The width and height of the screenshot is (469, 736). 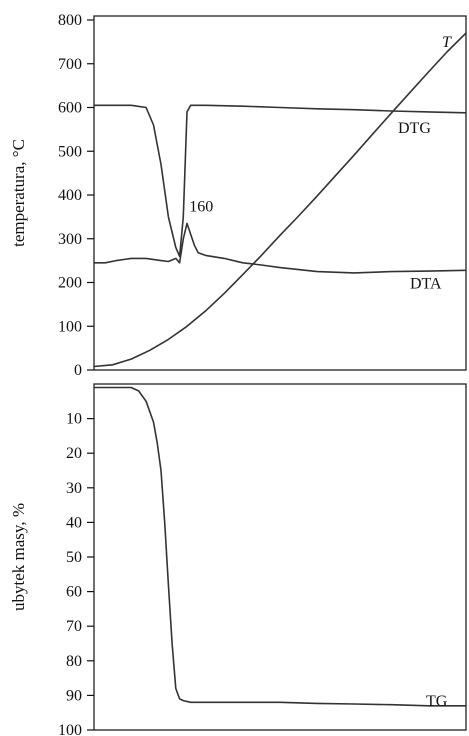 I want to click on y-tick-label: 800, so click(x=70, y=20).